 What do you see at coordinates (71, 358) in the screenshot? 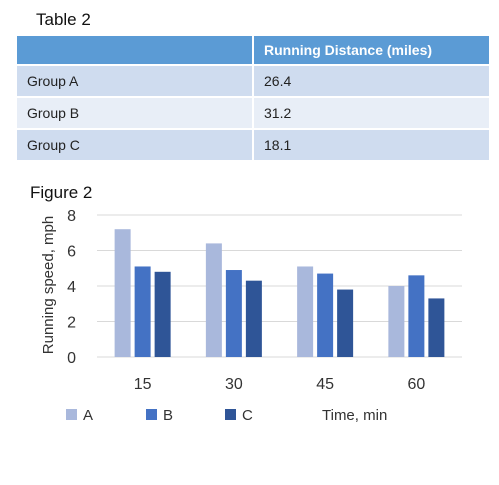
I see `y-tick-label: 0` at bounding box center [71, 358].